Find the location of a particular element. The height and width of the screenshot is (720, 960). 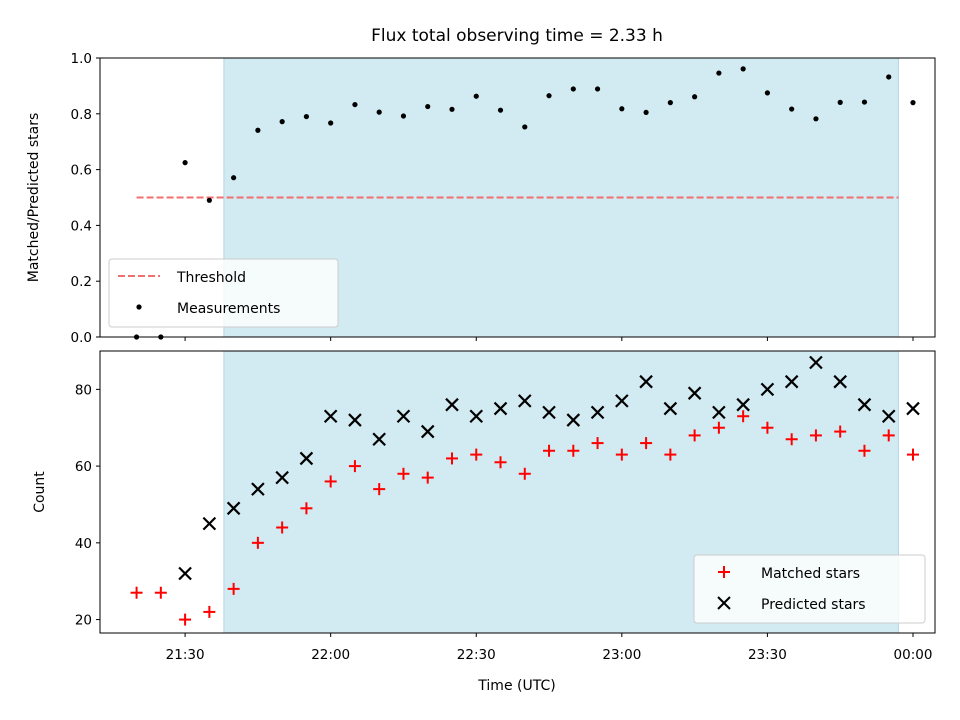

top-legend: Threshold Measurements is located at coordinates (223, 293).